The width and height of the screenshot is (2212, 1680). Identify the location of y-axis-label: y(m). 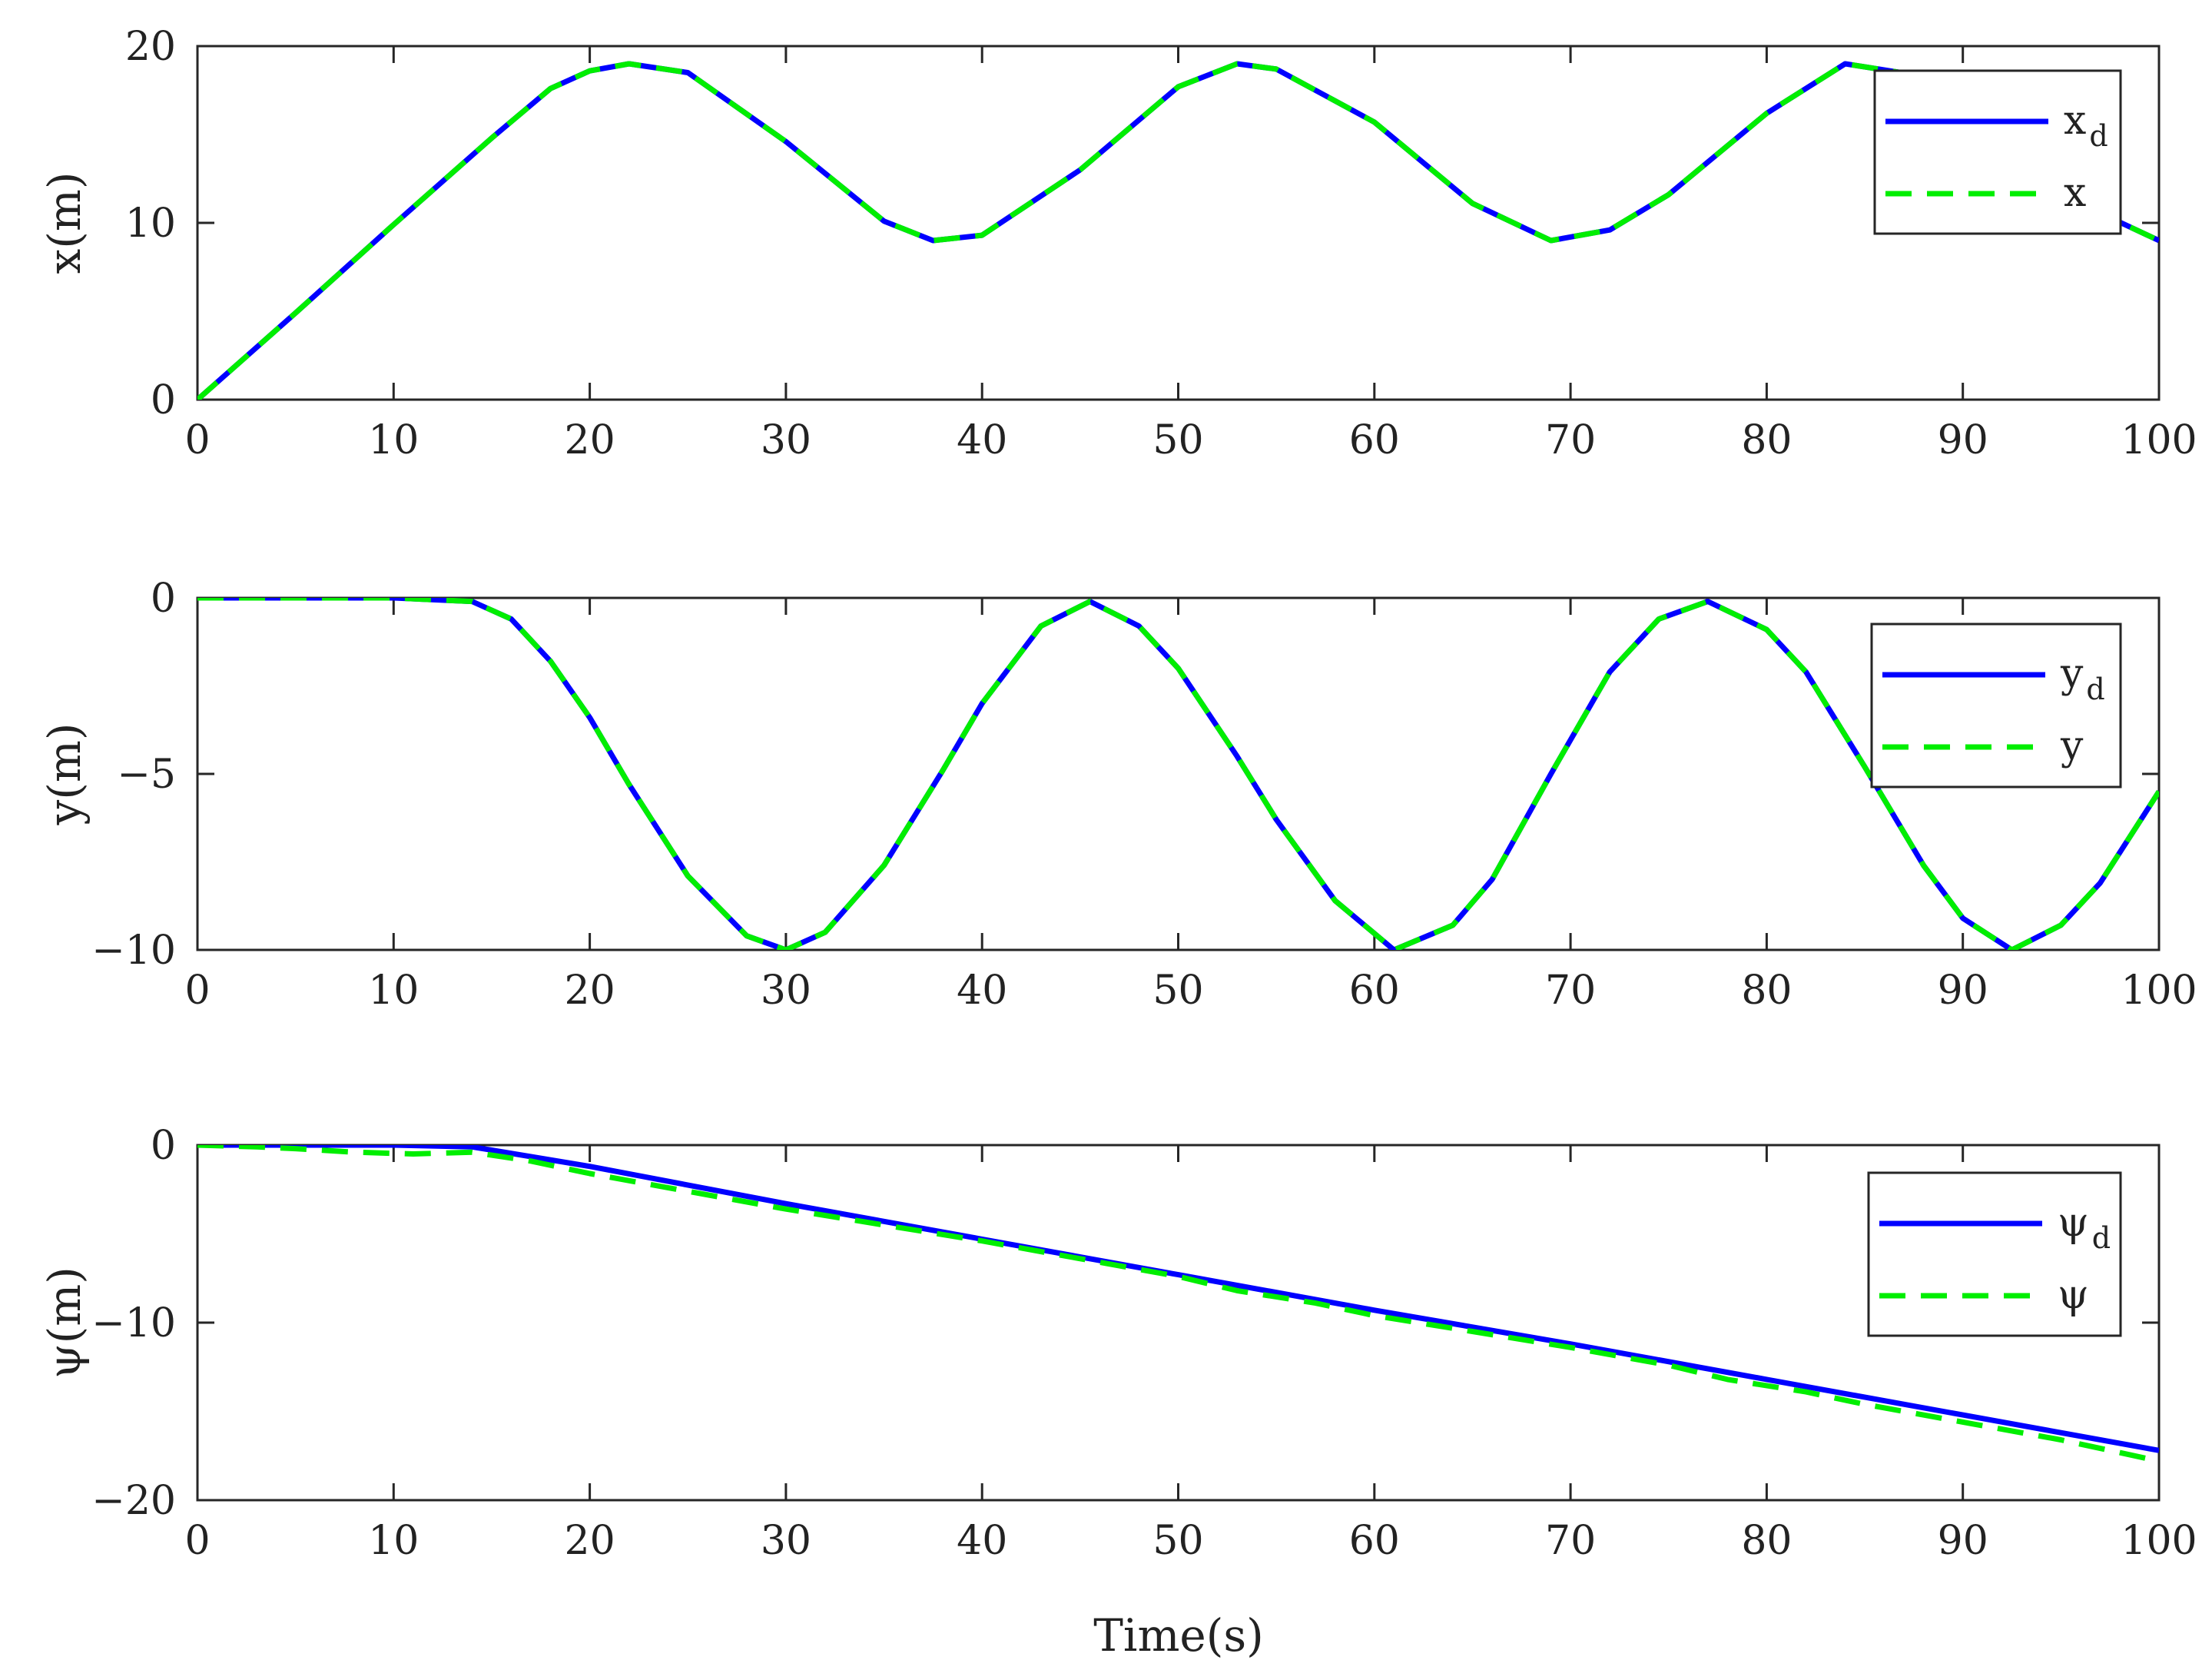
(64, 774).